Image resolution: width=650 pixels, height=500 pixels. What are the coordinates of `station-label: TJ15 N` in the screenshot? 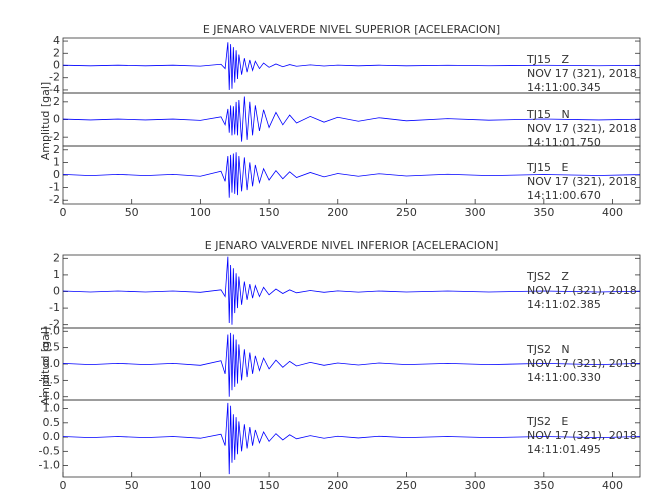 It's located at (548, 114).